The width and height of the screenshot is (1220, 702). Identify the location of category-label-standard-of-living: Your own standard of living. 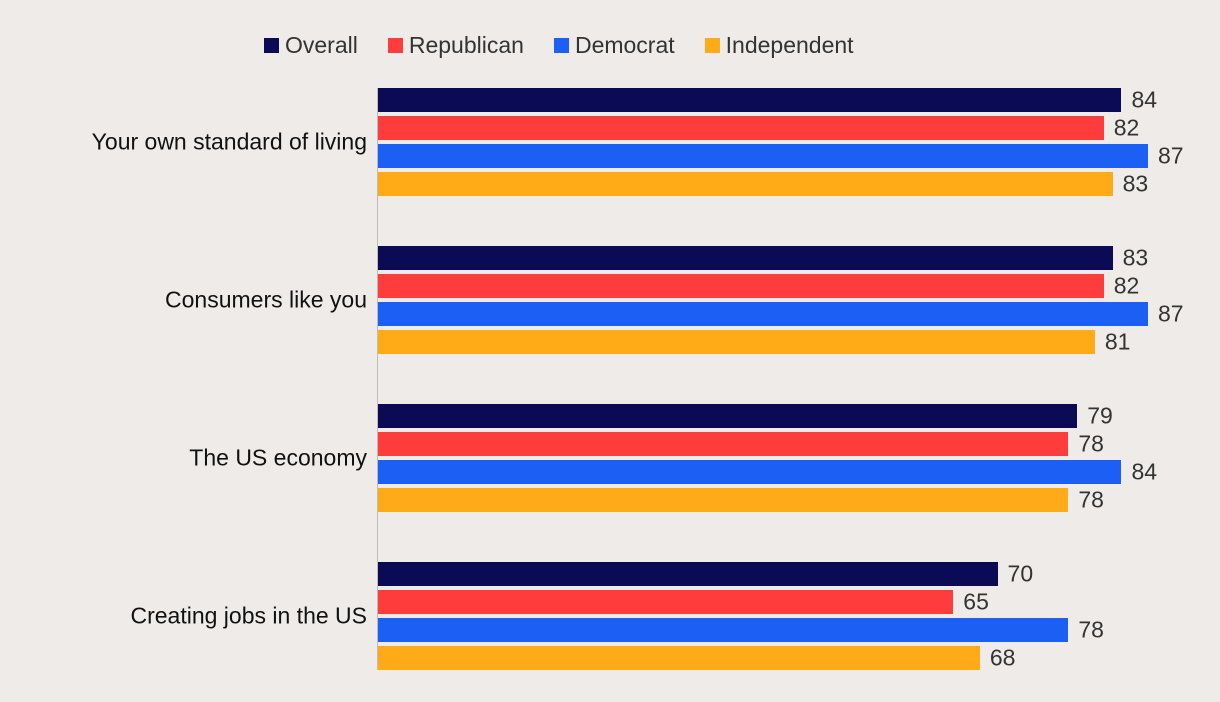
(229, 141).